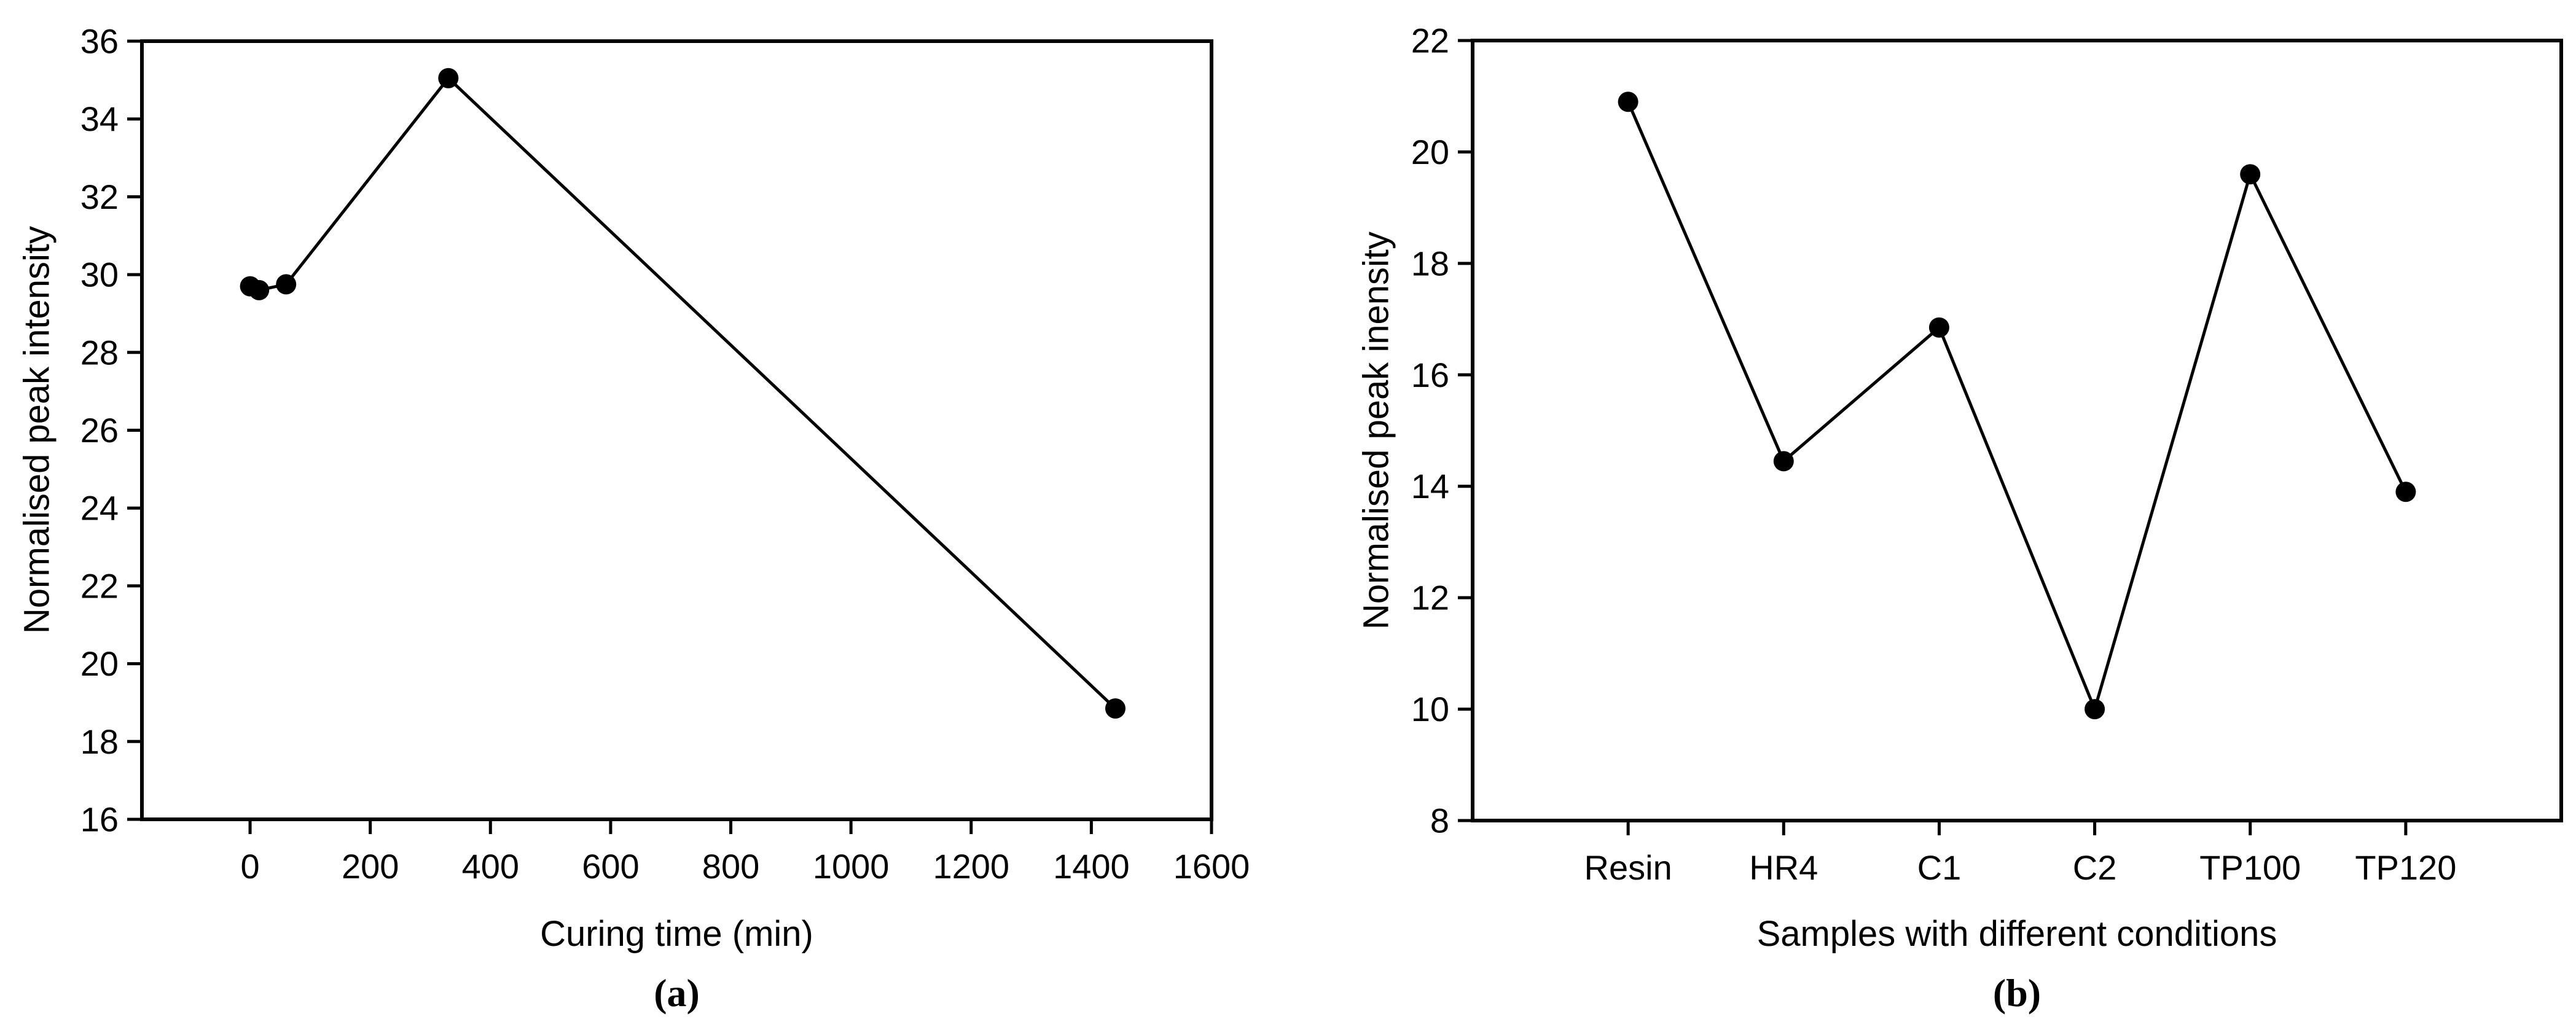 The width and height of the screenshot is (2576, 1030). What do you see at coordinates (1430, 263) in the screenshot?
I see `panel-b-y-tick-label: 18` at bounding box center [1430, 263].